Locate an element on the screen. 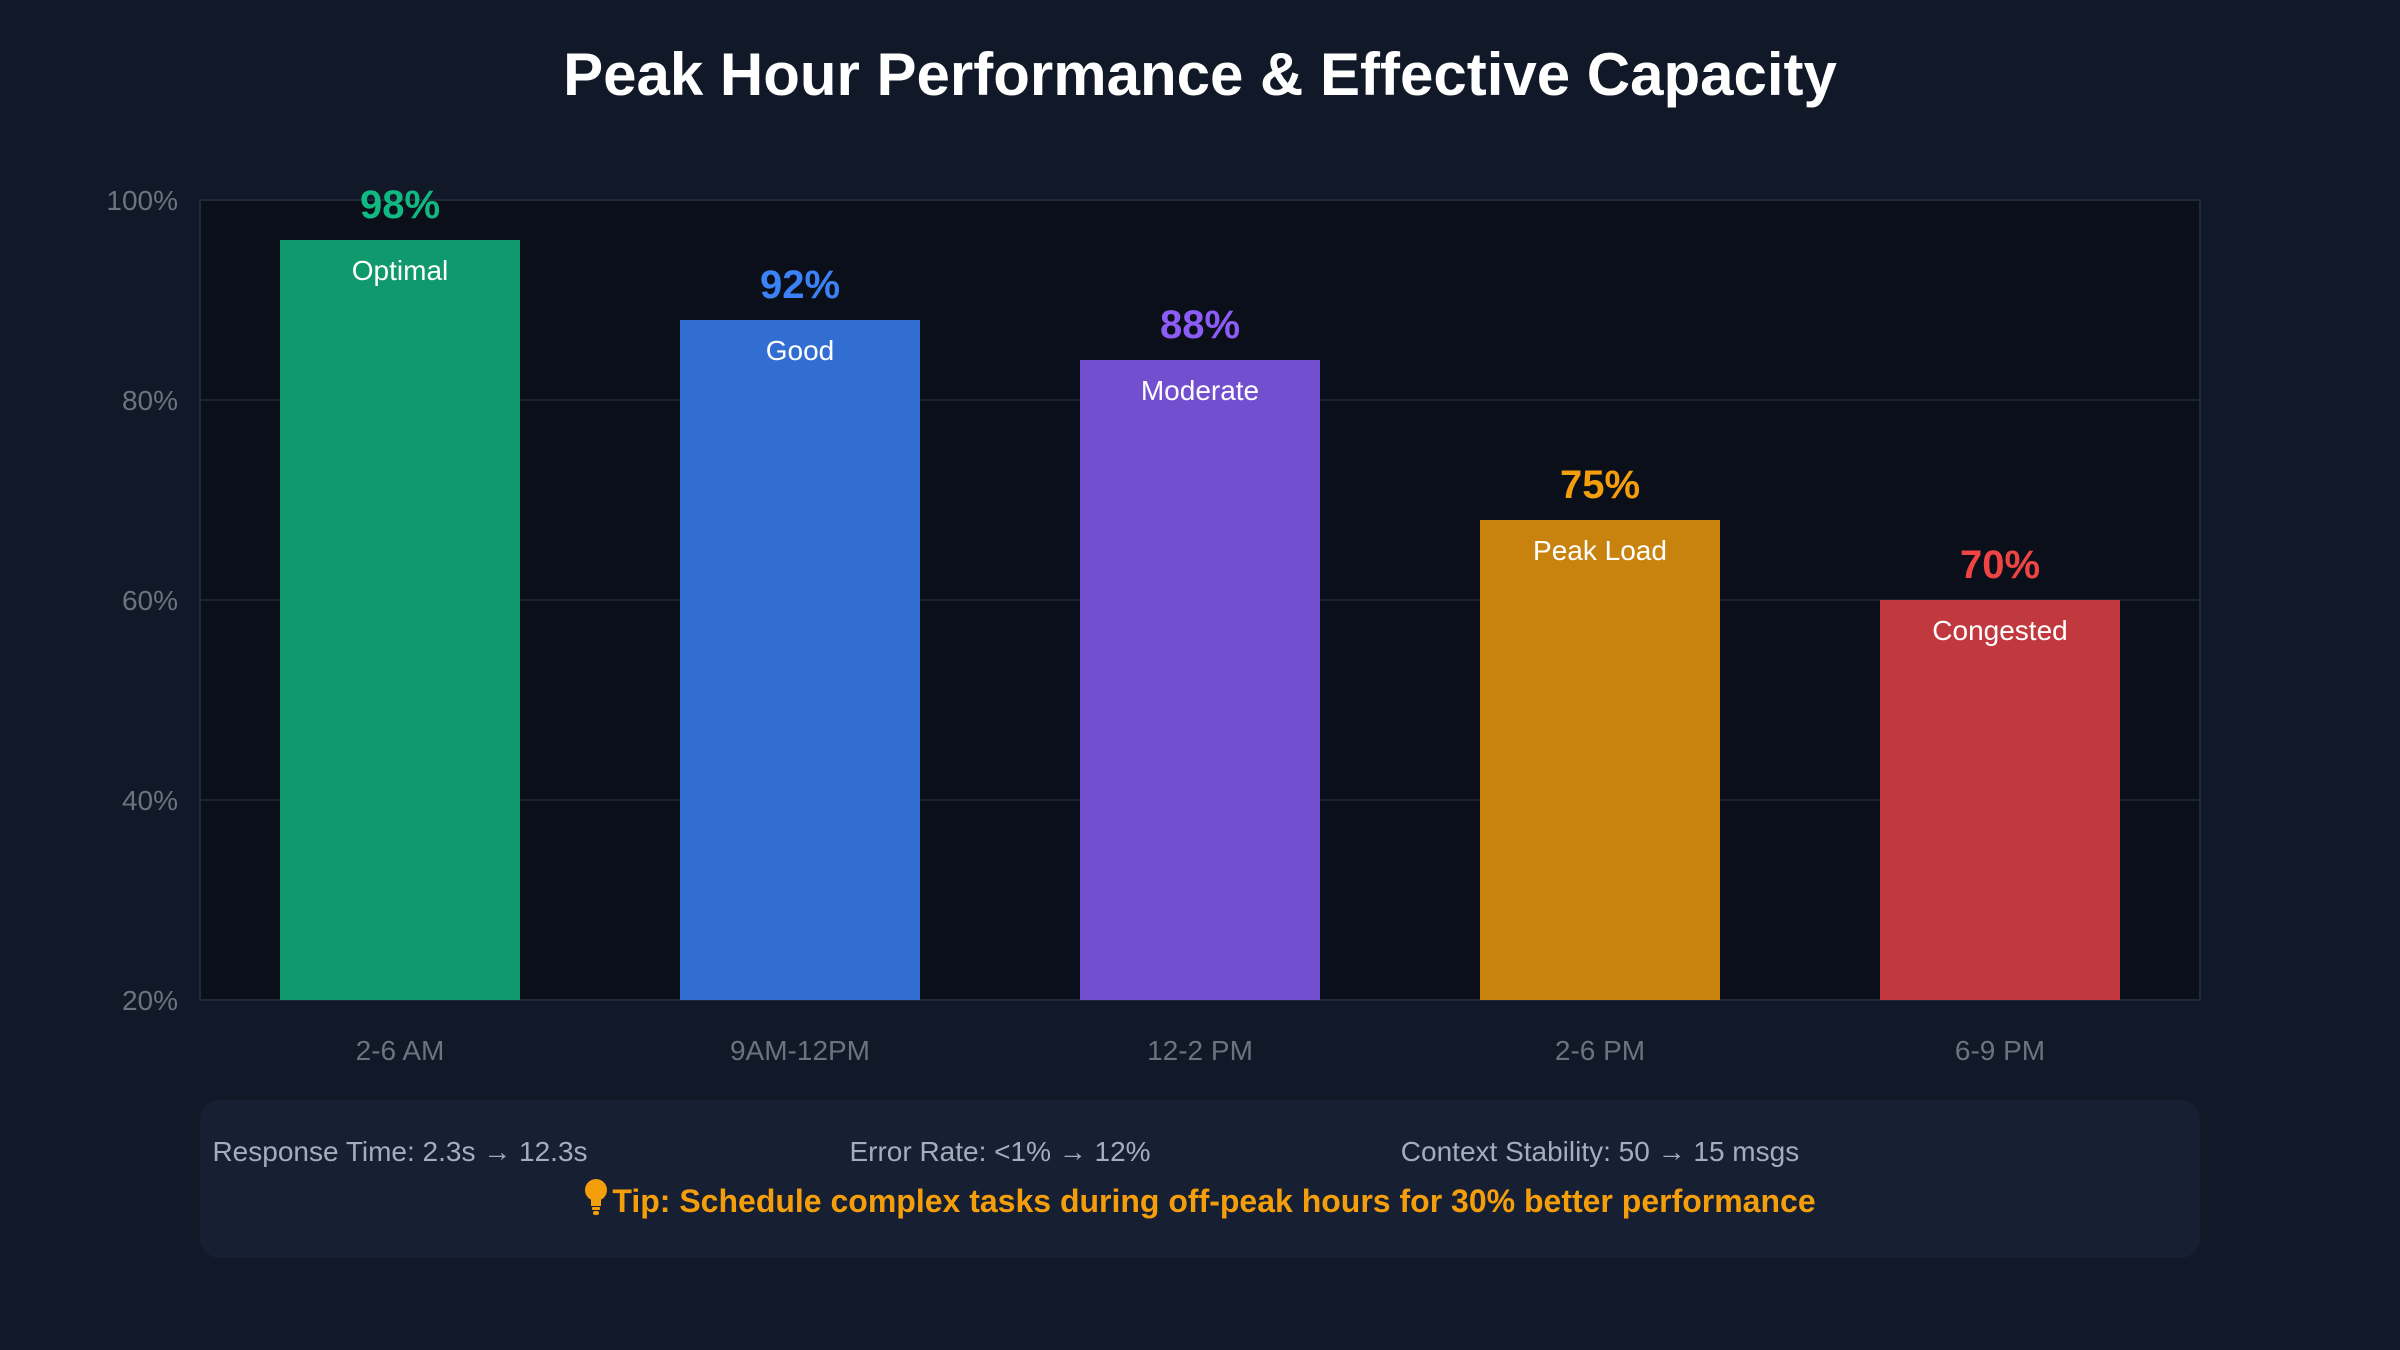 This screenshot has height=1350, width=2400. y-tick-label: 40% is located at coordinates (150, 800).